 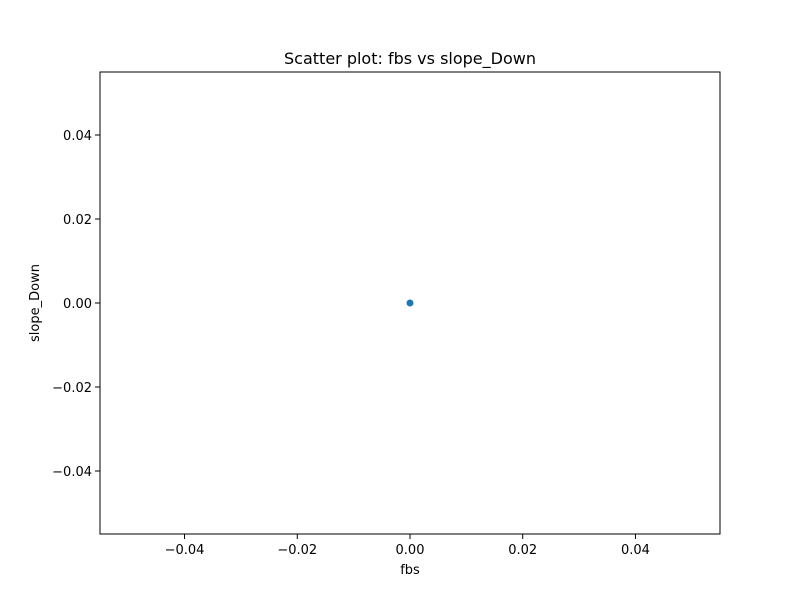 I want to click on y-tick-label: 0.00, so click(x=77, y=304).